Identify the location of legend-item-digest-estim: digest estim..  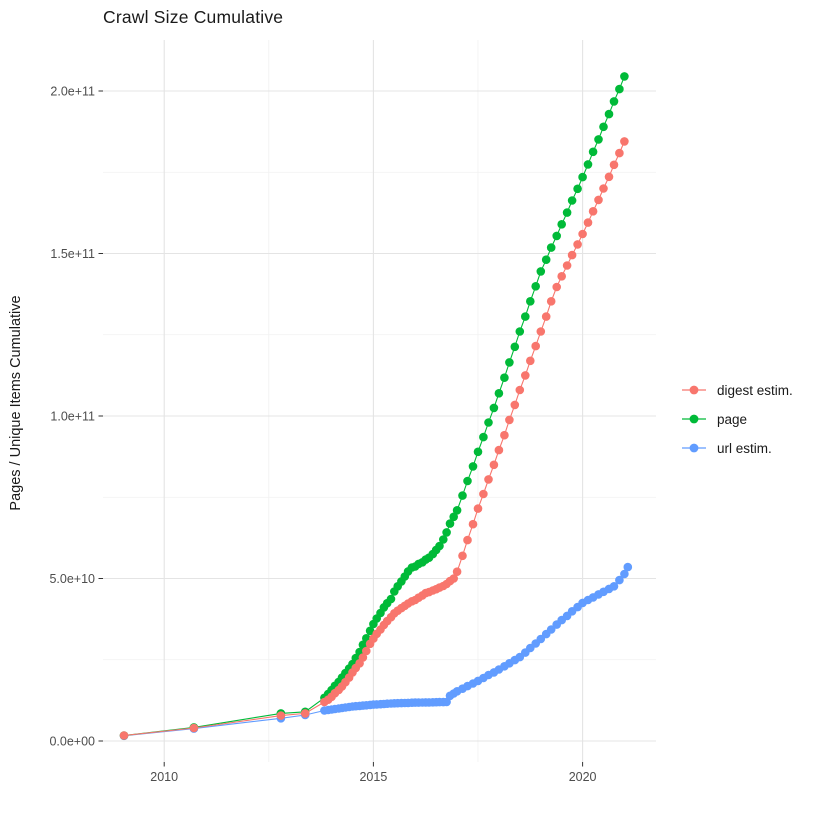
(737, 390).